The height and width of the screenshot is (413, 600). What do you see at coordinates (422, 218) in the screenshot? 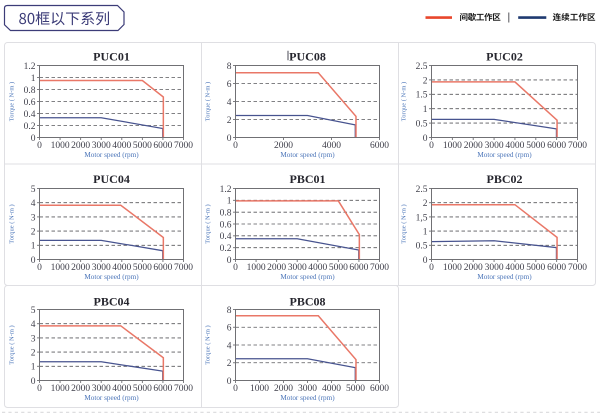
I see `svg-text: 1,5` at bounding box center [422, 218].